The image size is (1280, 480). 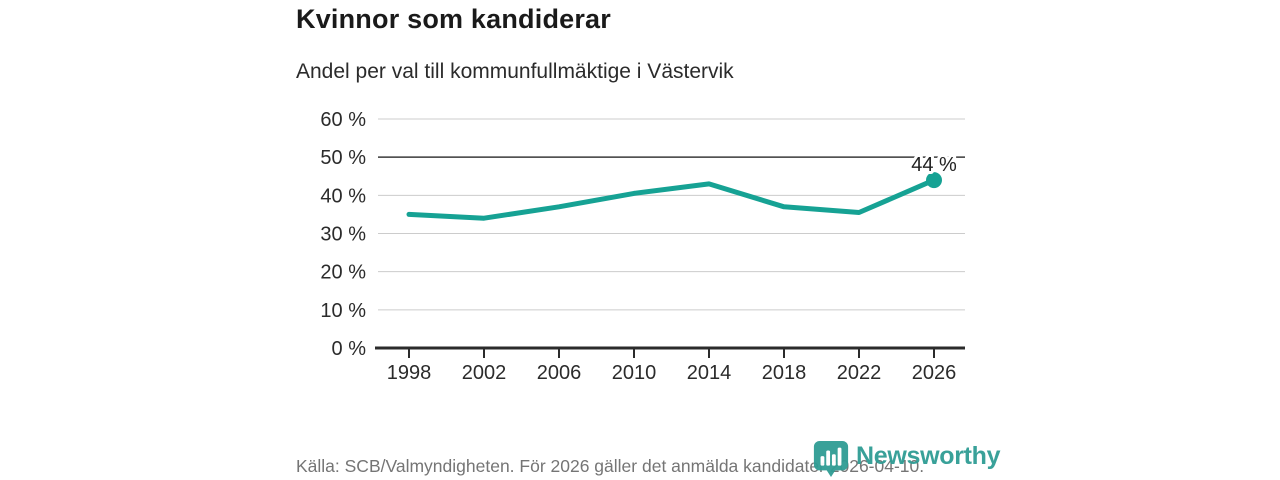 What do you see at coordinates (784, 373) in the screenshot?
I see `svg-text: 2018` at bounding box center [784, 373].